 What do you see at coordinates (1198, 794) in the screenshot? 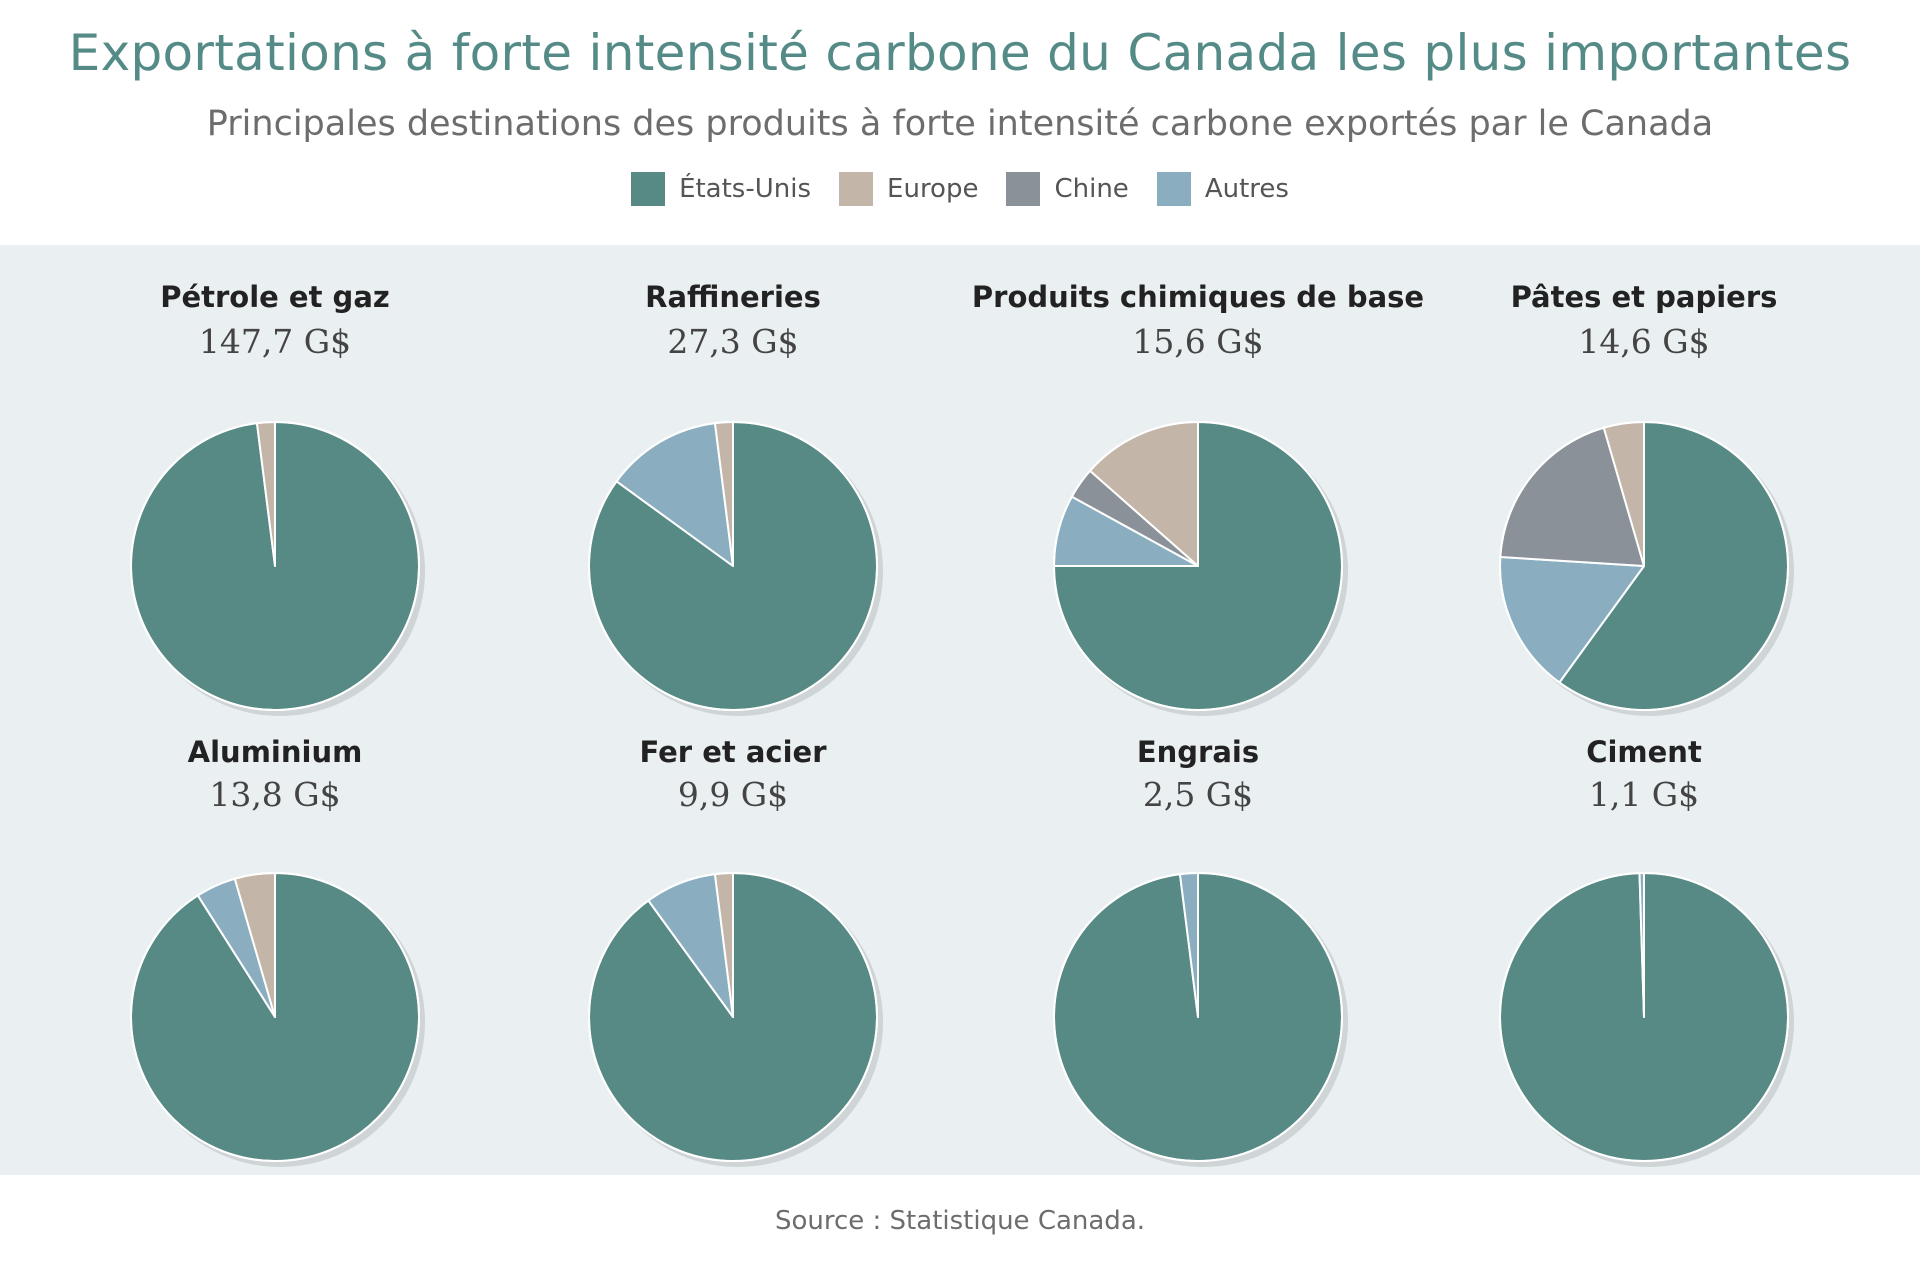
I see `pie-total: 2,5 G$` at bounding box center [1198, 794].